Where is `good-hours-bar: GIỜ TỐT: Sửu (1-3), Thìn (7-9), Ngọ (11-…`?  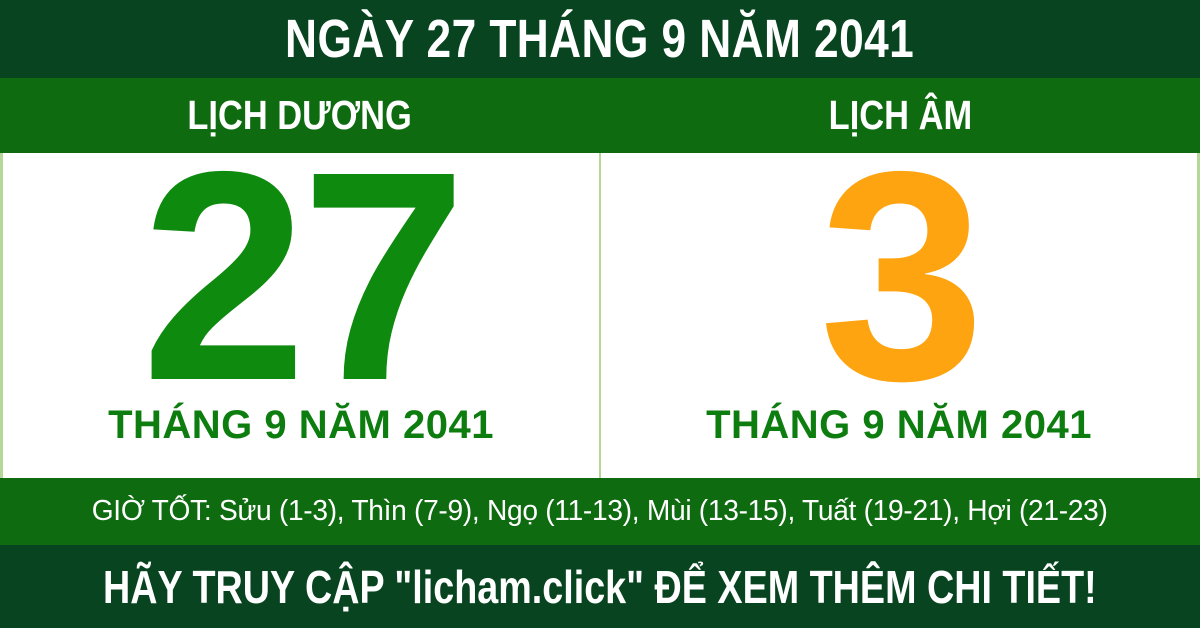 good-hours-bar: GIỜ TỐT: Sửu (1-3), Thìn (7-9), Ngọ (11-… is located at coordinates (600, 511).